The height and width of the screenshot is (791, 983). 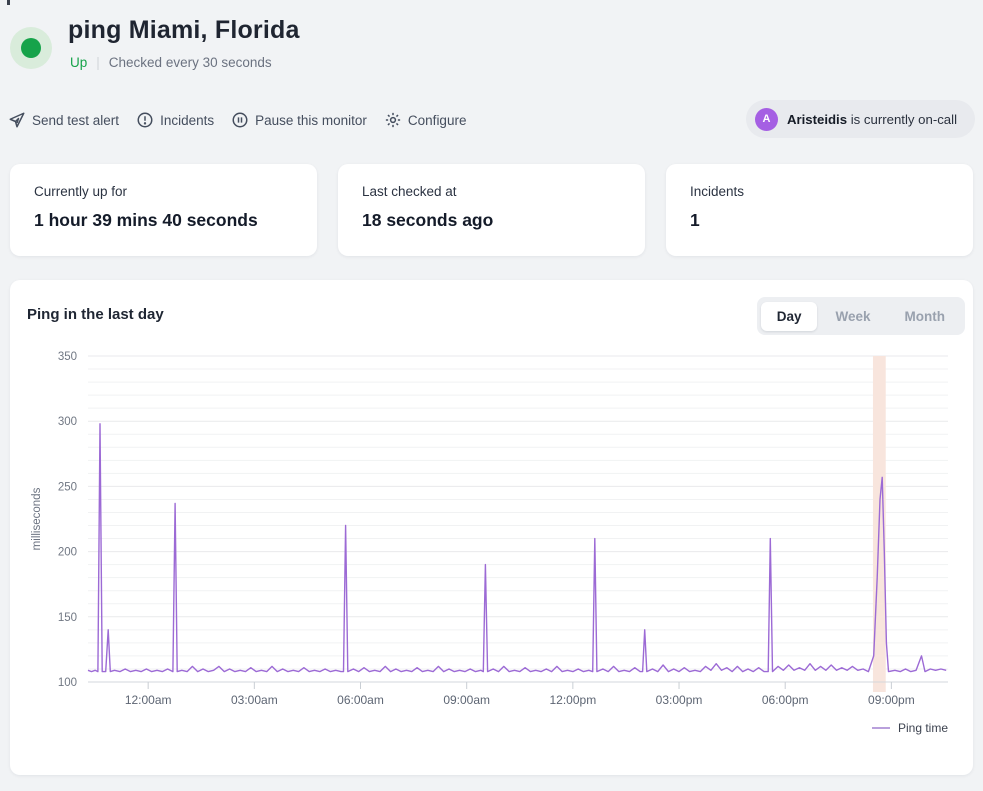 I want to click on svg-text: 09:00am, so click(x=466, y=700).